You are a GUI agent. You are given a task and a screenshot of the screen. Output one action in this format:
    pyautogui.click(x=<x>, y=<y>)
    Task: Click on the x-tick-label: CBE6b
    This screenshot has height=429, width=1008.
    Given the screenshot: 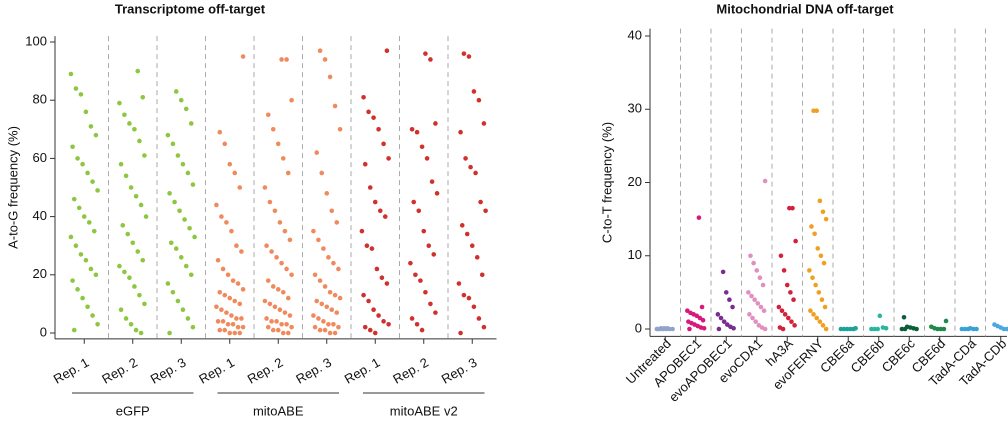 What is the action you would take?
    pyautogui.click(x=868, y=356)
    